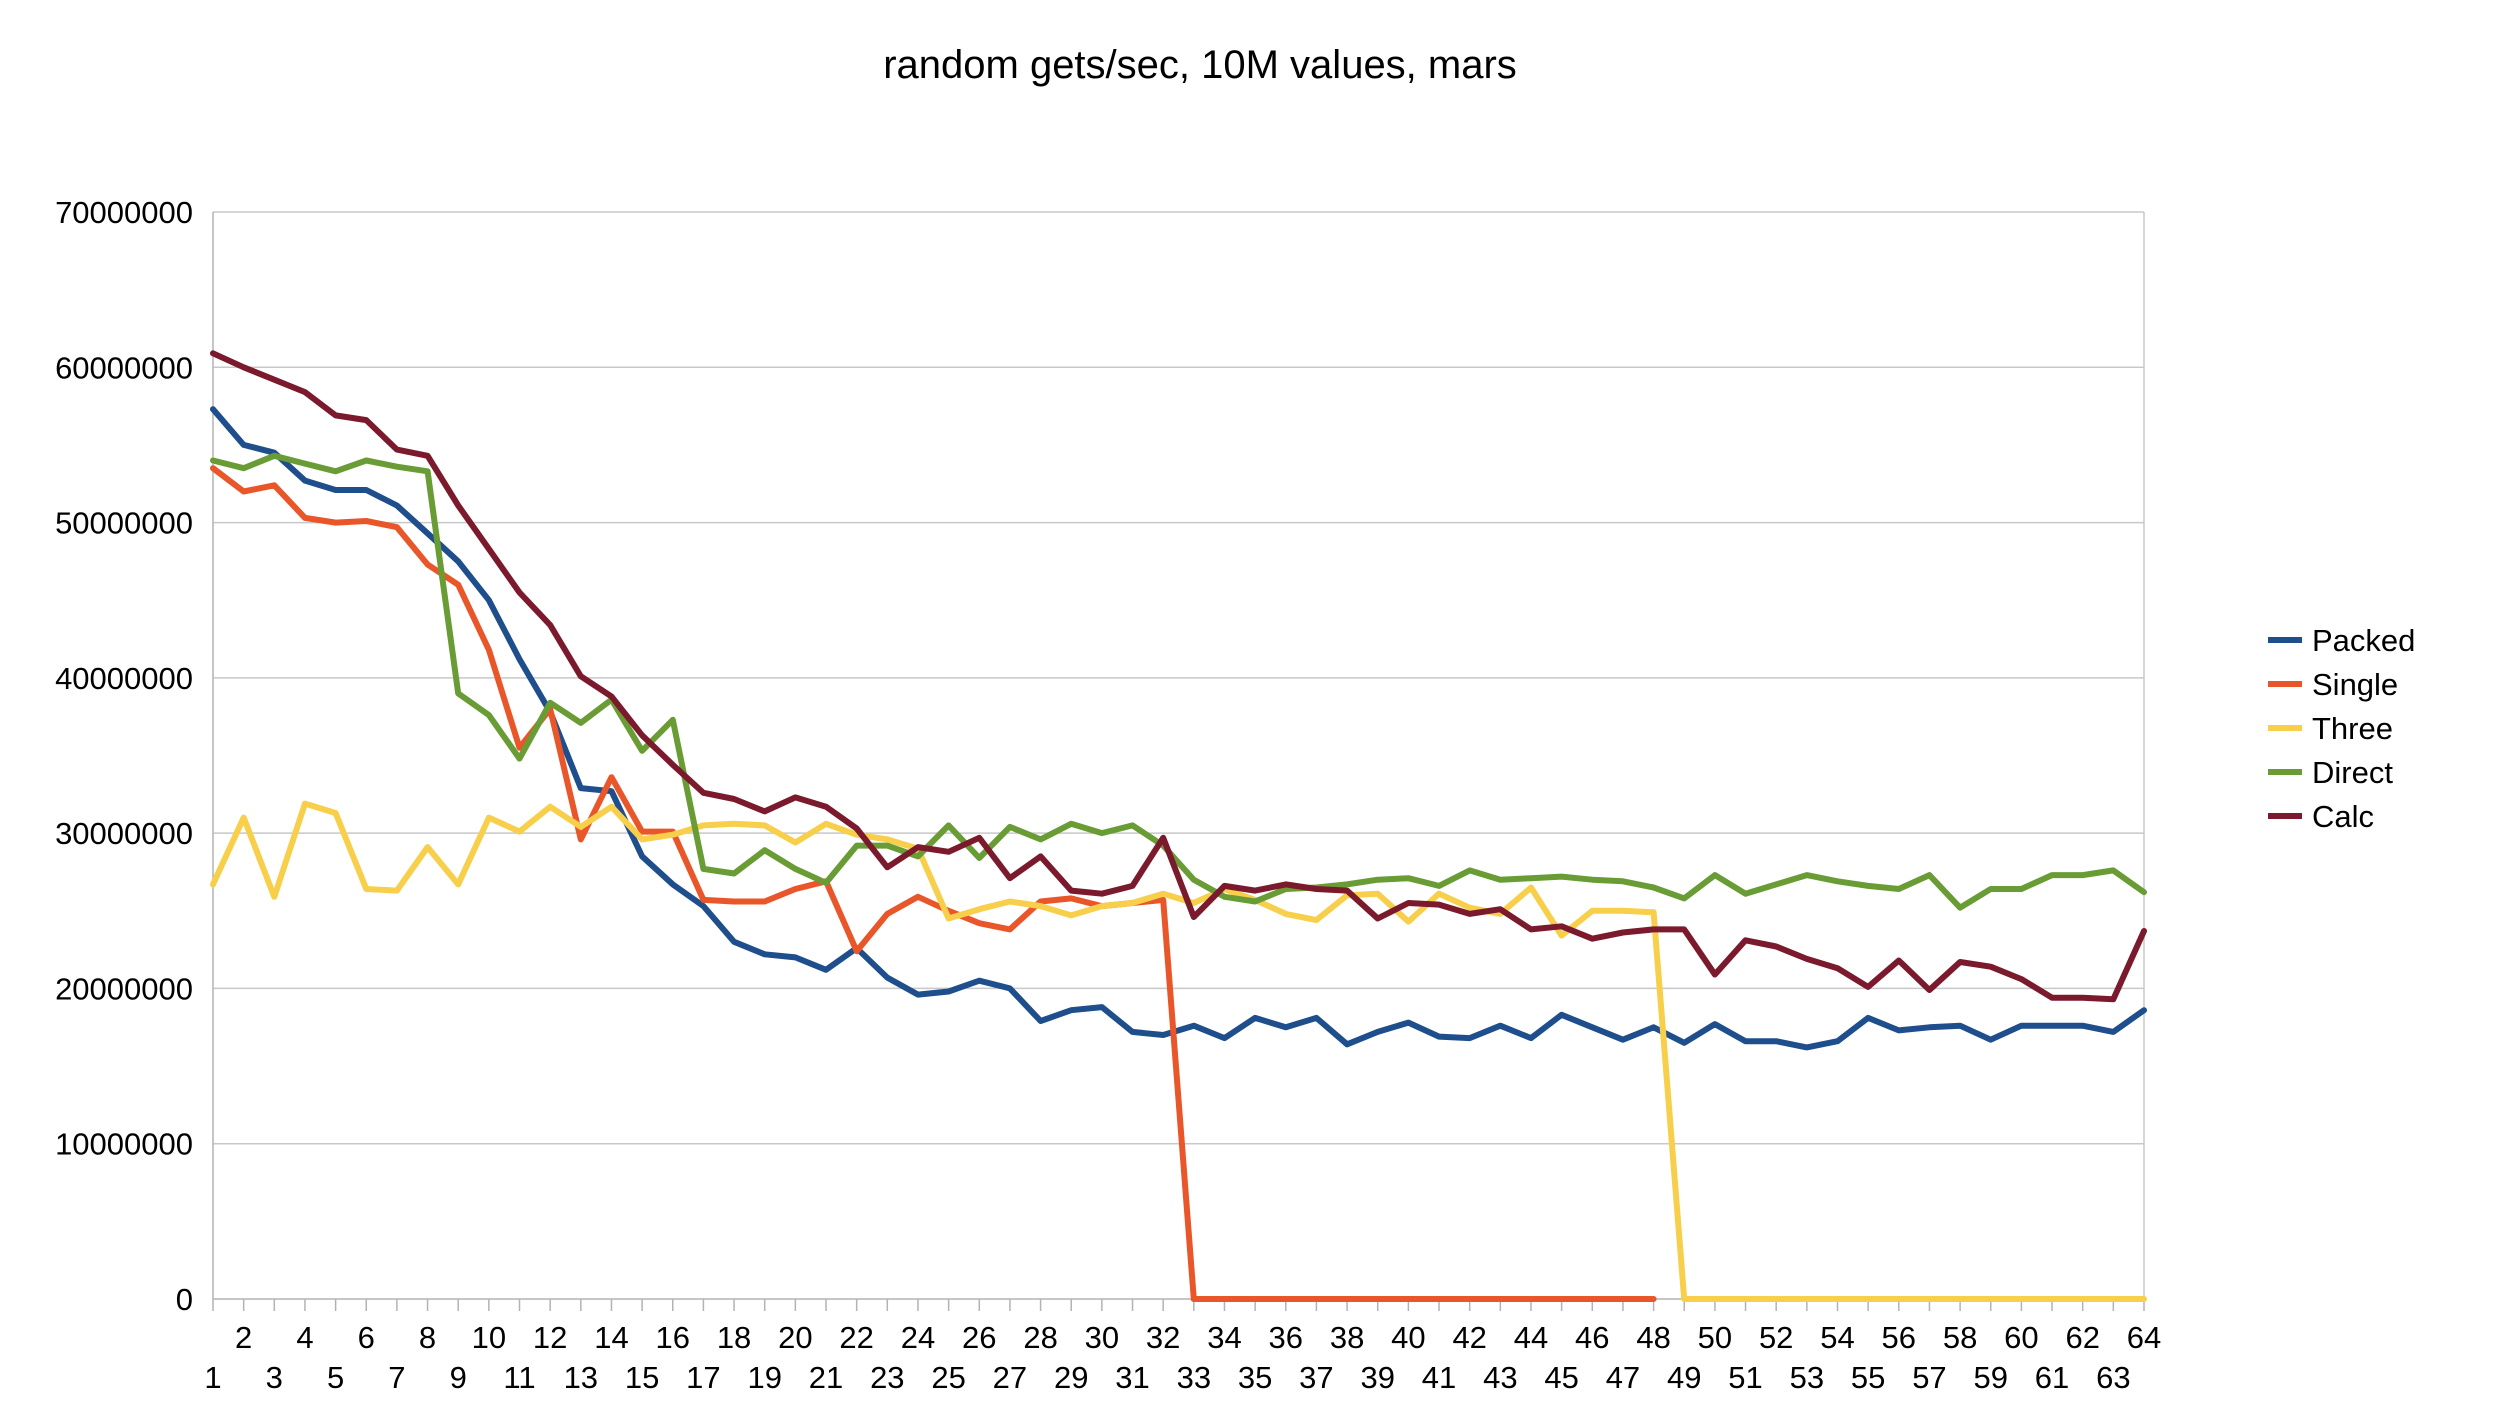 Image resolution: width=2496 pixels, height=1416 pixels. I want to click on x-tick-label: 20, so click(795, 1337).